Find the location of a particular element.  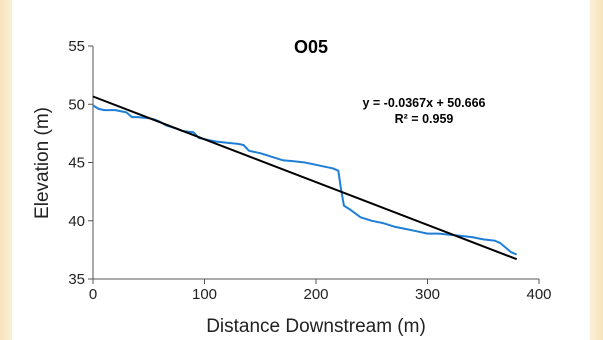

x-tick-label: 100 is located at coordinates (204, 294).